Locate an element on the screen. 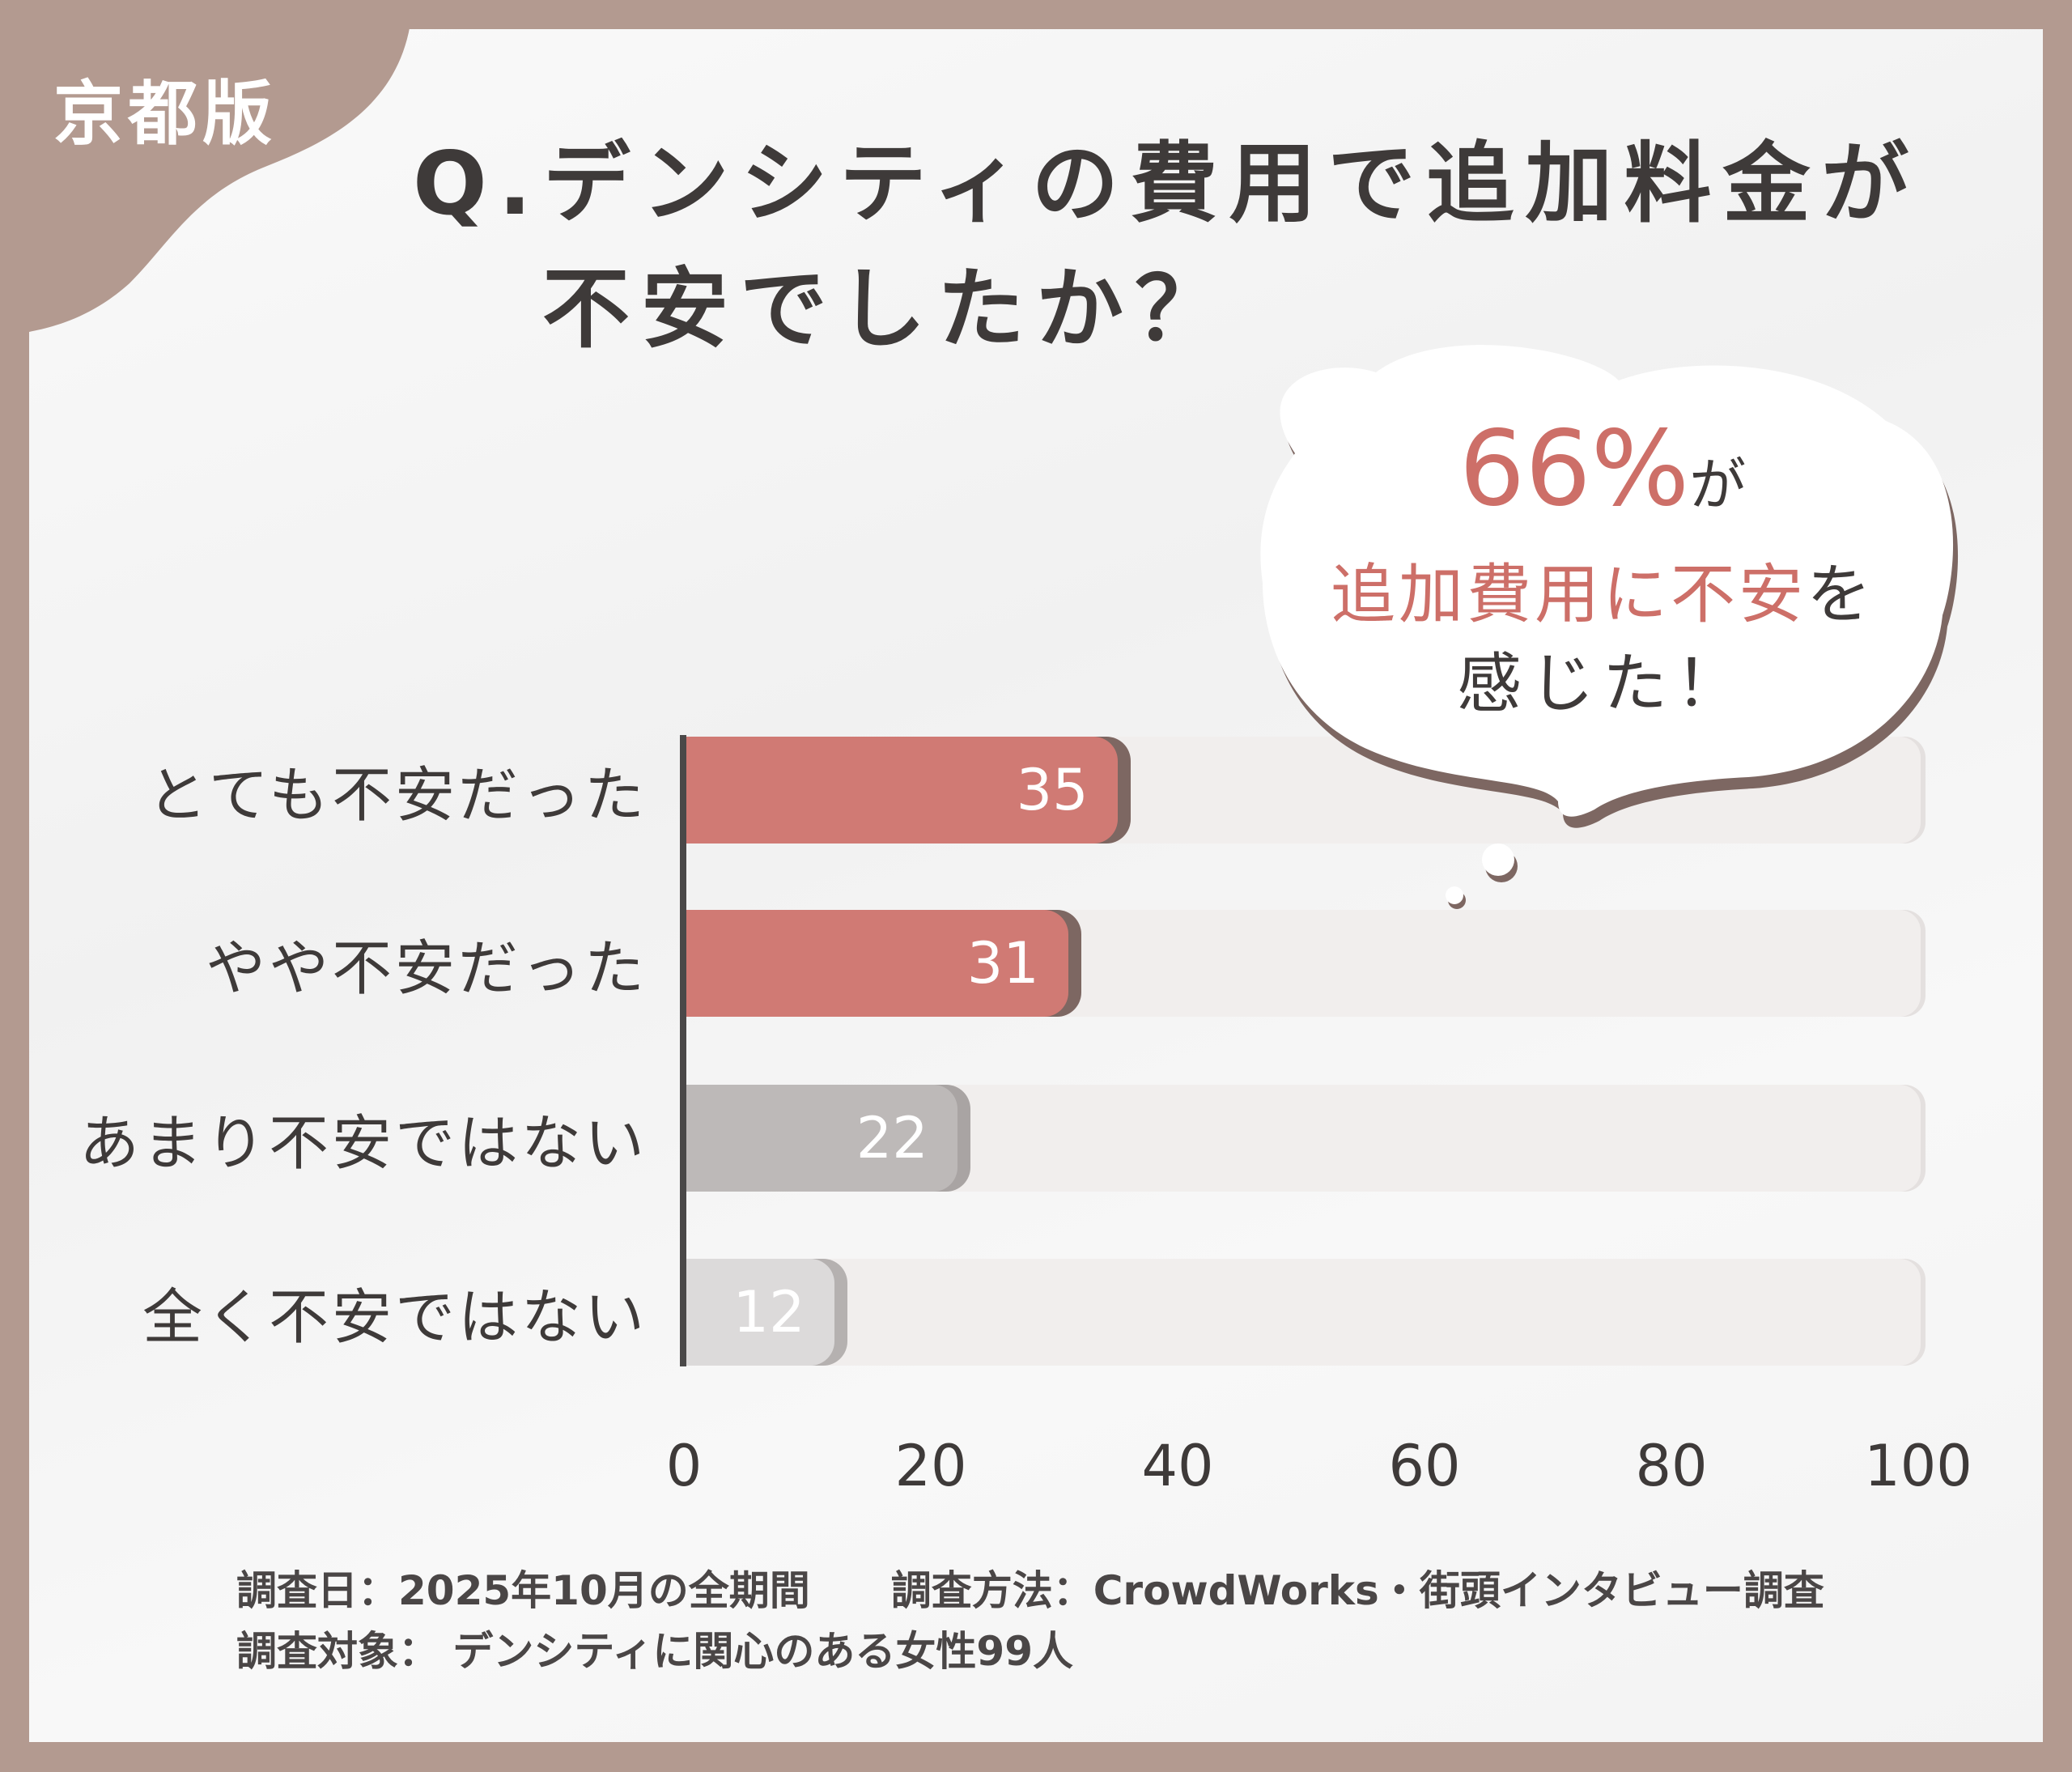 The image size is (2072, 1772). bar-track is located at coordinates (1303, 1313).